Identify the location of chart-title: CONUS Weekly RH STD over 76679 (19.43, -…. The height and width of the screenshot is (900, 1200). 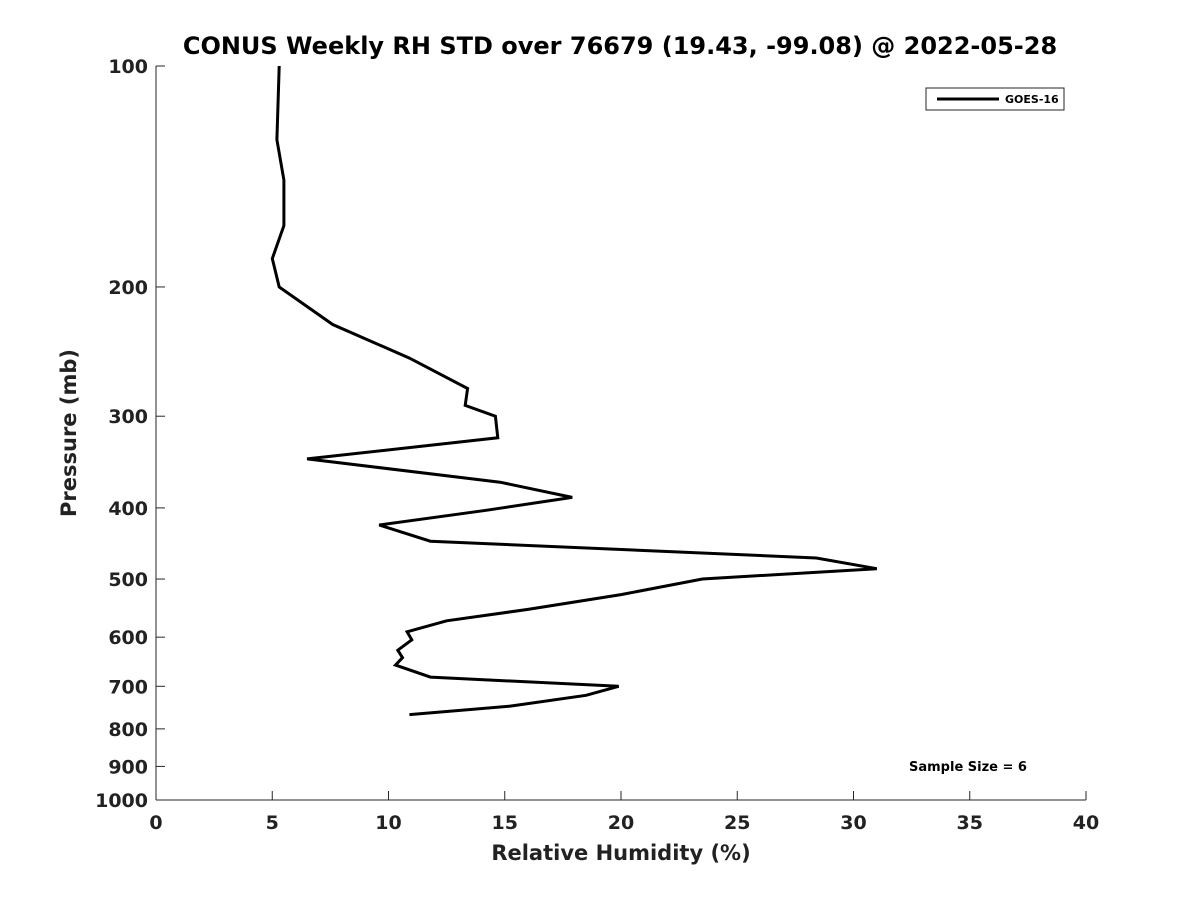
(620, 46).